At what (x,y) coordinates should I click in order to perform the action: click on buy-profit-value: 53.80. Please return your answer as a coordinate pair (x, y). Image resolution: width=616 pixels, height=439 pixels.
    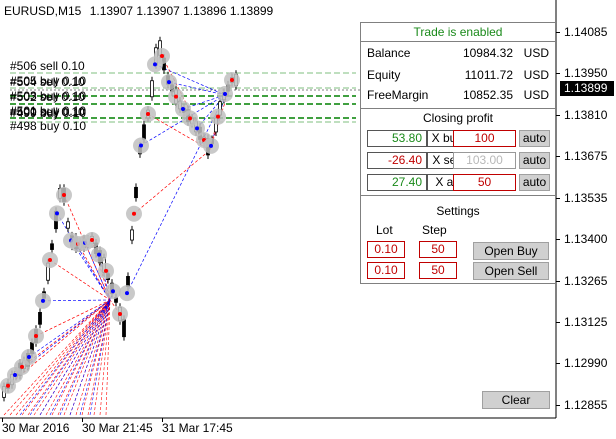
    Looking at the image, I should click on (397, 138).